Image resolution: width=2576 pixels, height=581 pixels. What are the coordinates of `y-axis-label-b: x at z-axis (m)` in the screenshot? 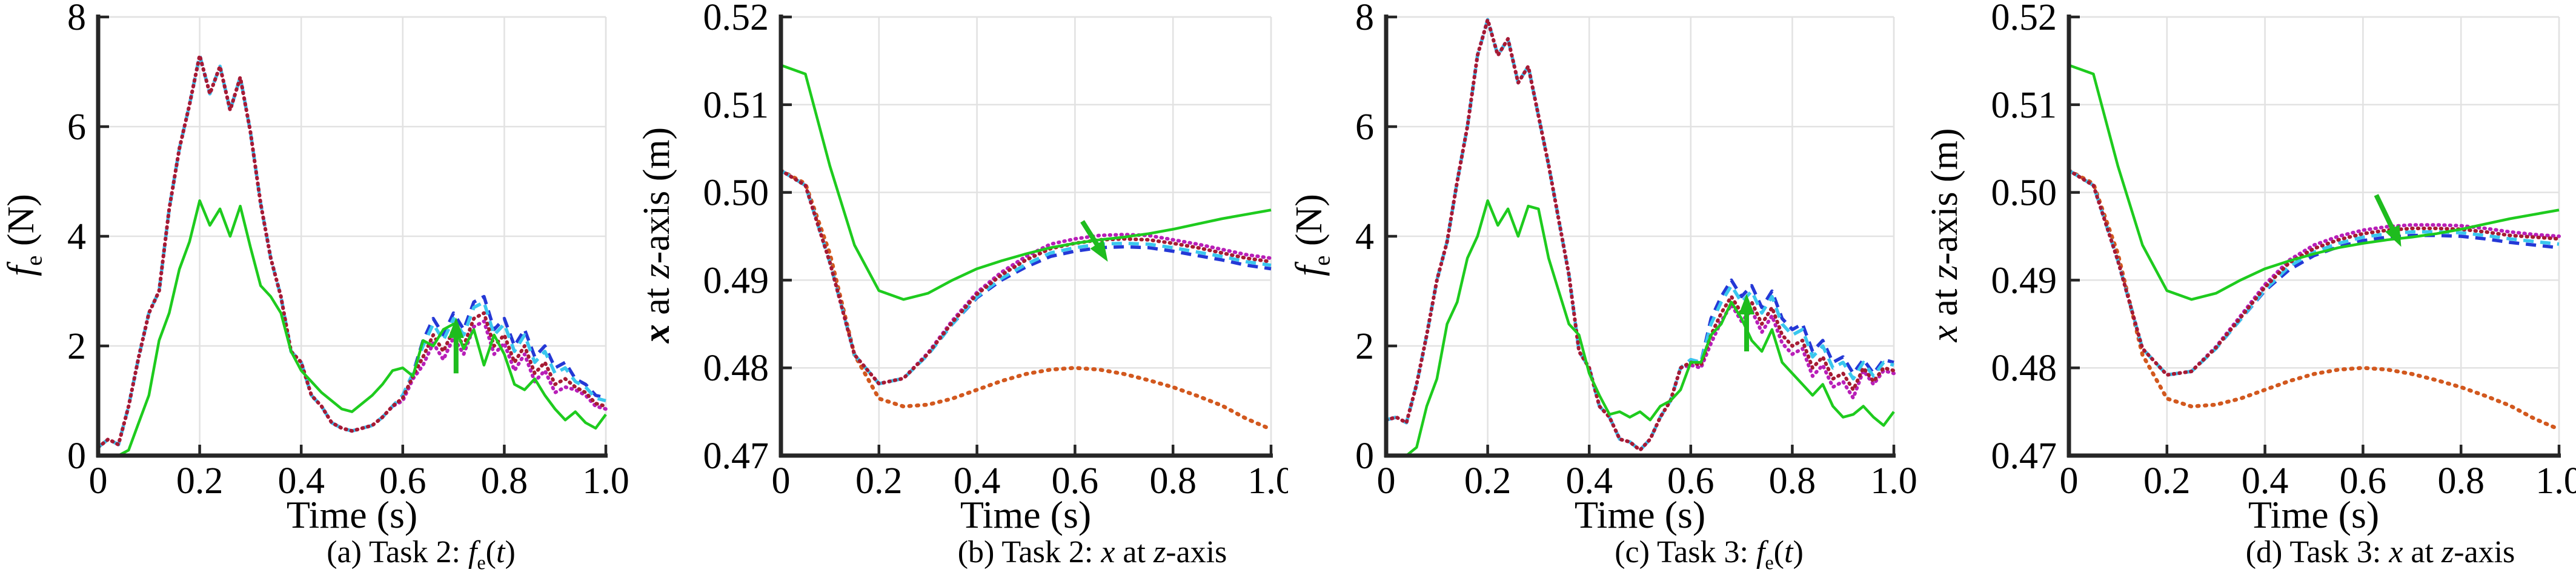 It's located at (656, 236).